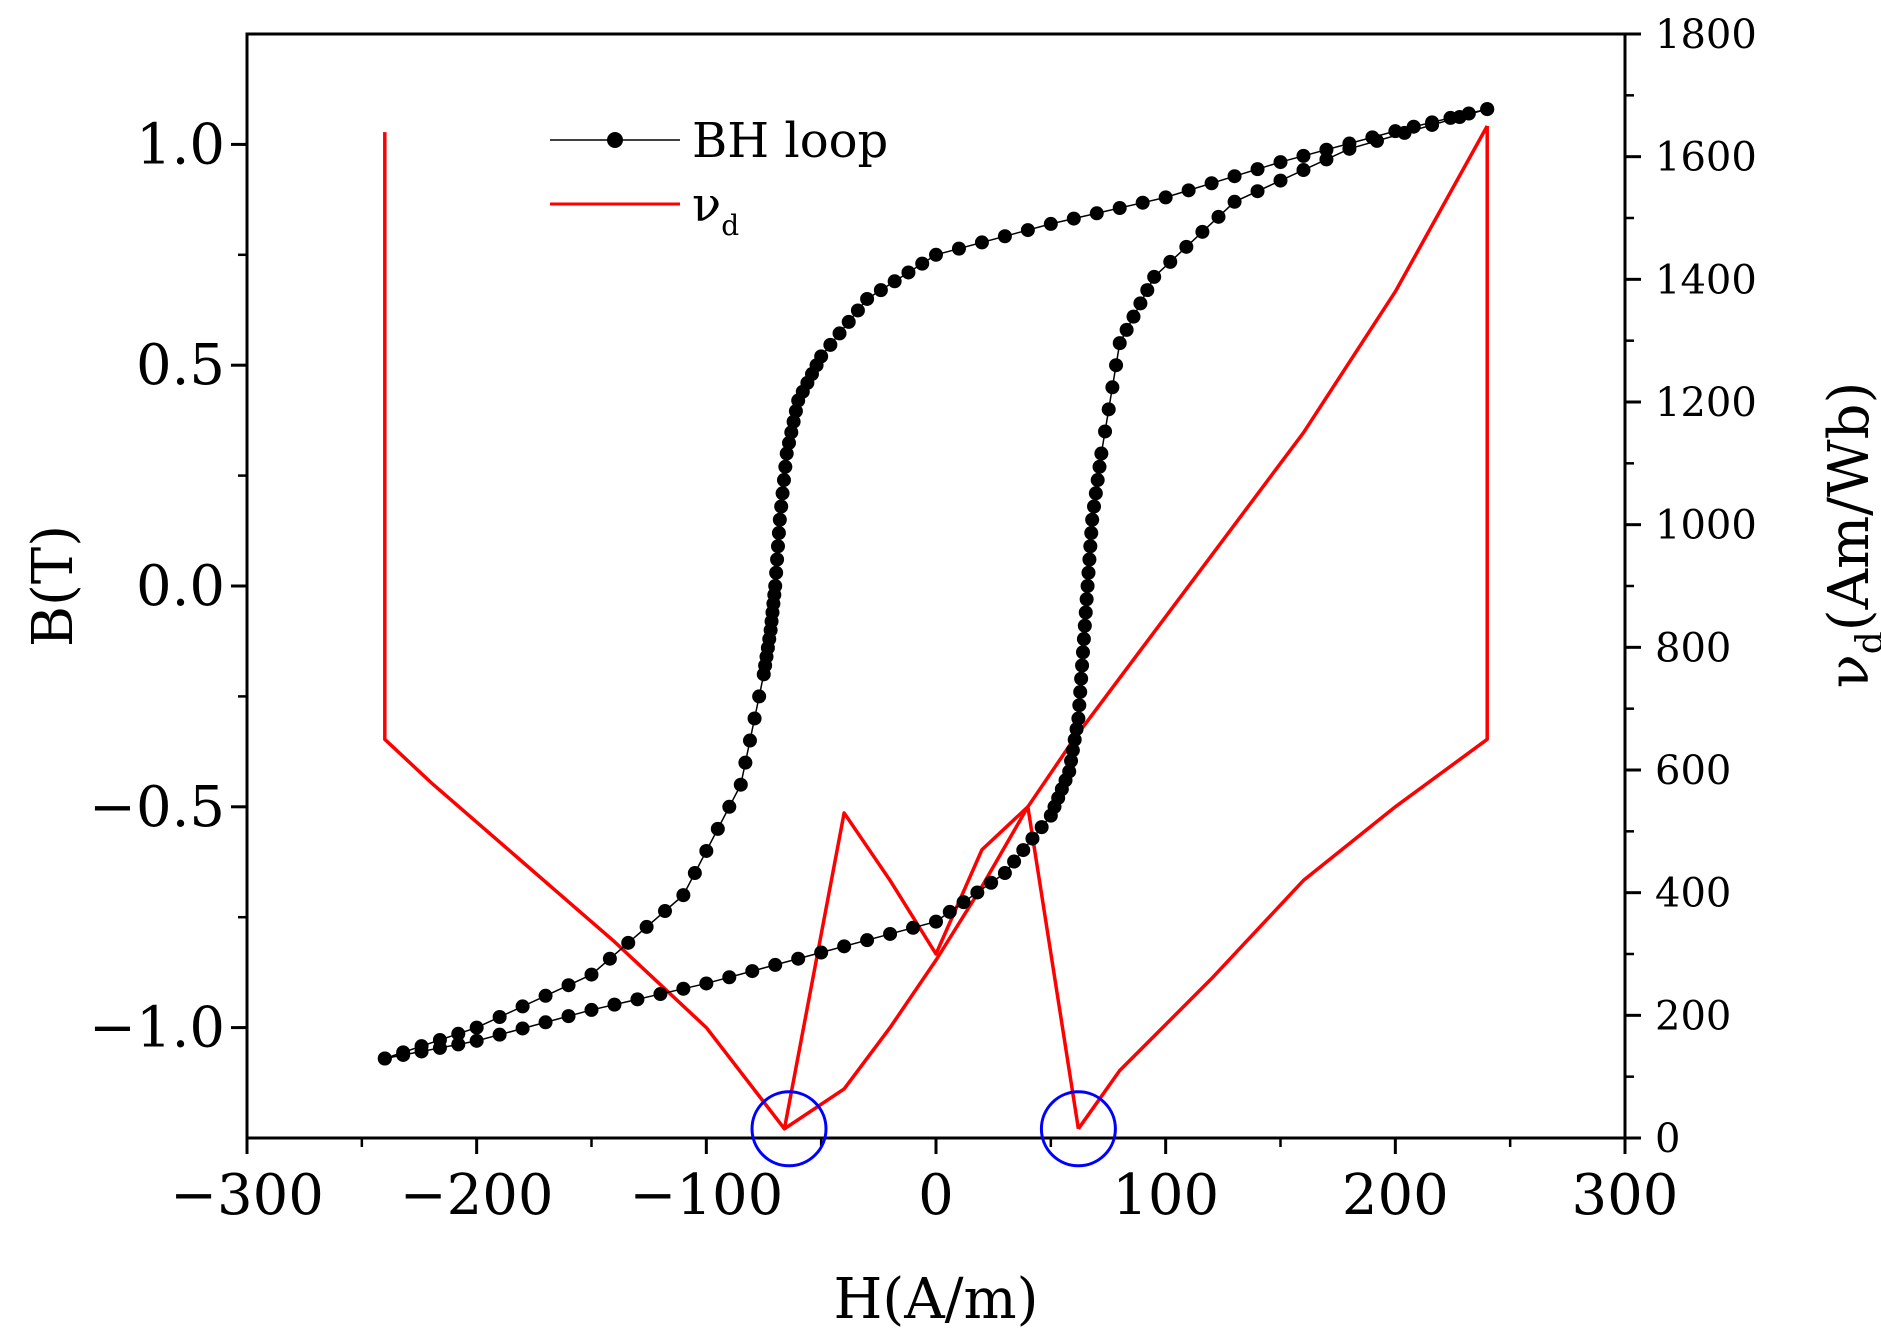 This screenshot has width=1881, height=1335. I want to click on legend: BH loop νd, so click(719, 177).